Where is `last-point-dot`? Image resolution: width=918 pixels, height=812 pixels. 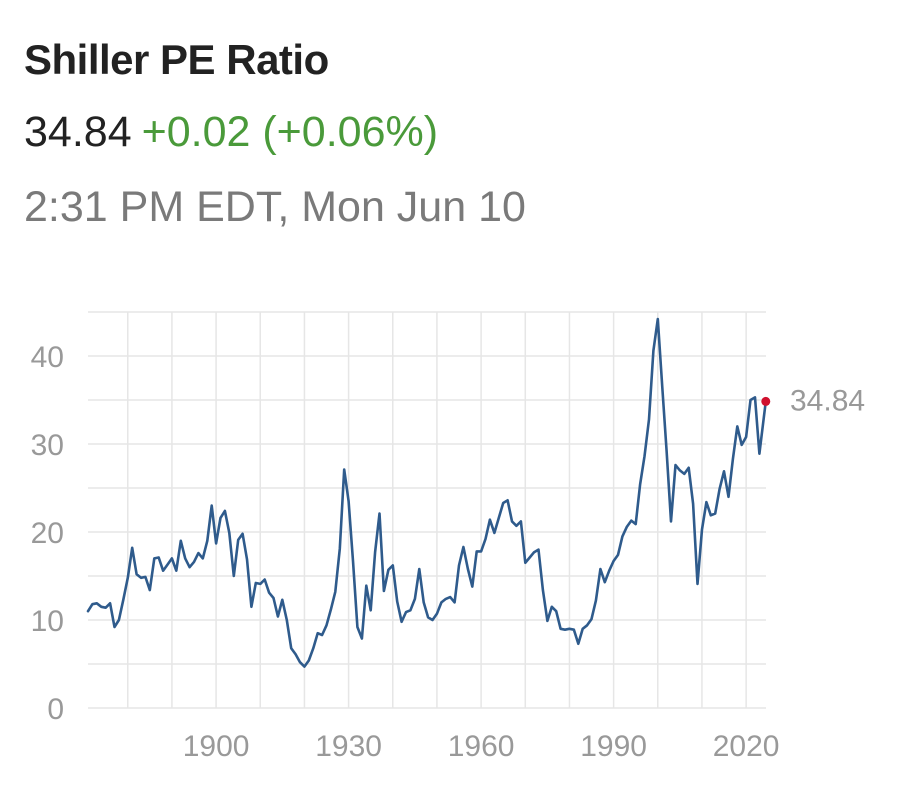 last-point-dot is located at coordinates (766, 401).